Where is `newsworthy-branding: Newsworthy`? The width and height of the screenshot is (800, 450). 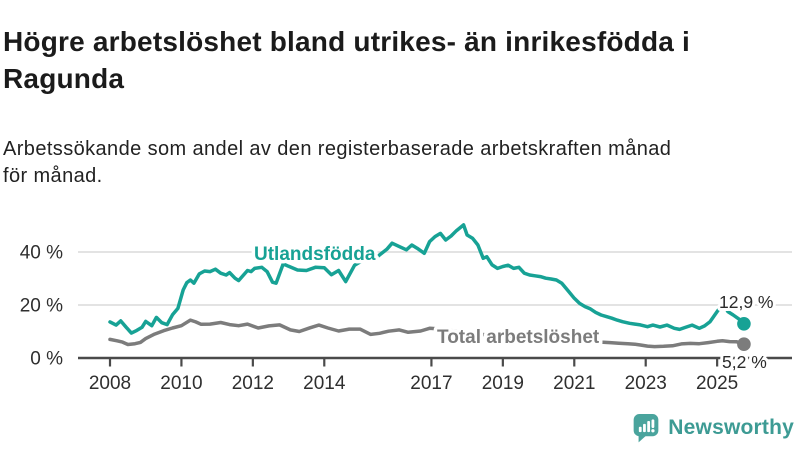 newsworthy-branding: Newsworthy is located at coordinates (713, 428).